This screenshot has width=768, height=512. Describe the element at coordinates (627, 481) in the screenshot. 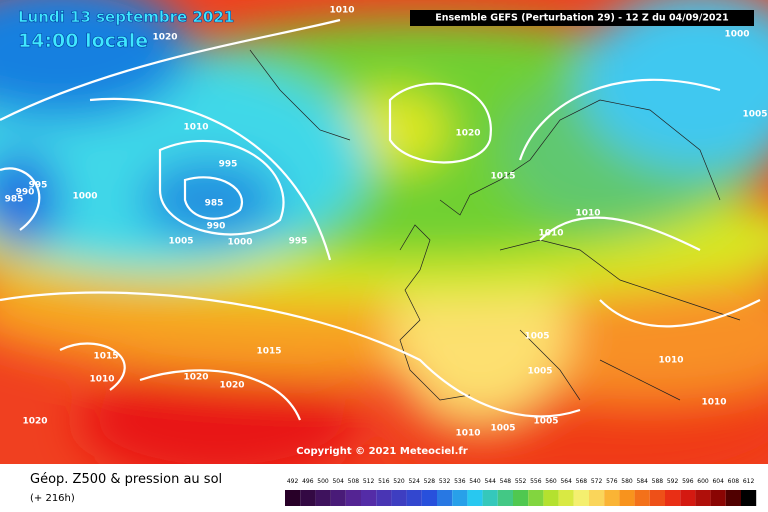

I see `scale-label: 580` at that location.